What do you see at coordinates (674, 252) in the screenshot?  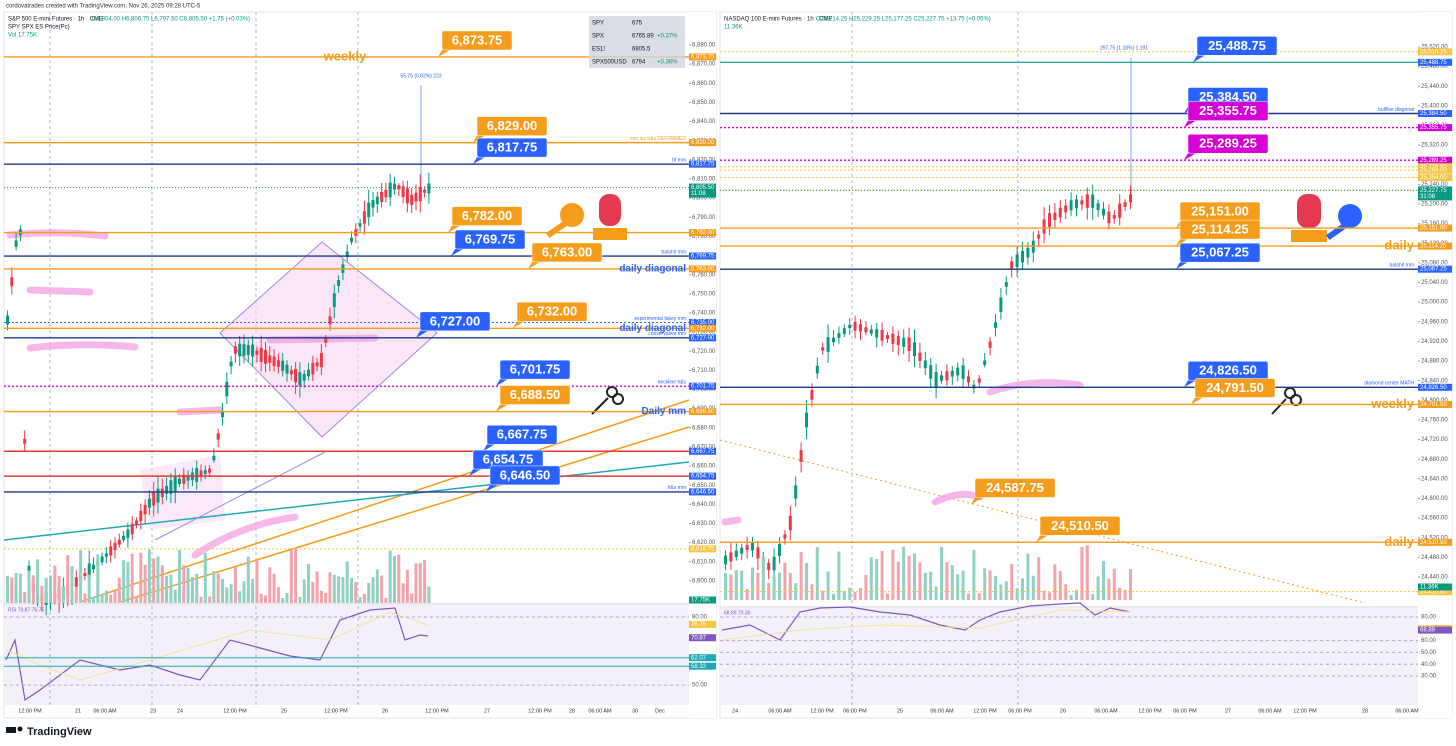 I see `level-note: batshit mm` at bounding box center [674, 252].